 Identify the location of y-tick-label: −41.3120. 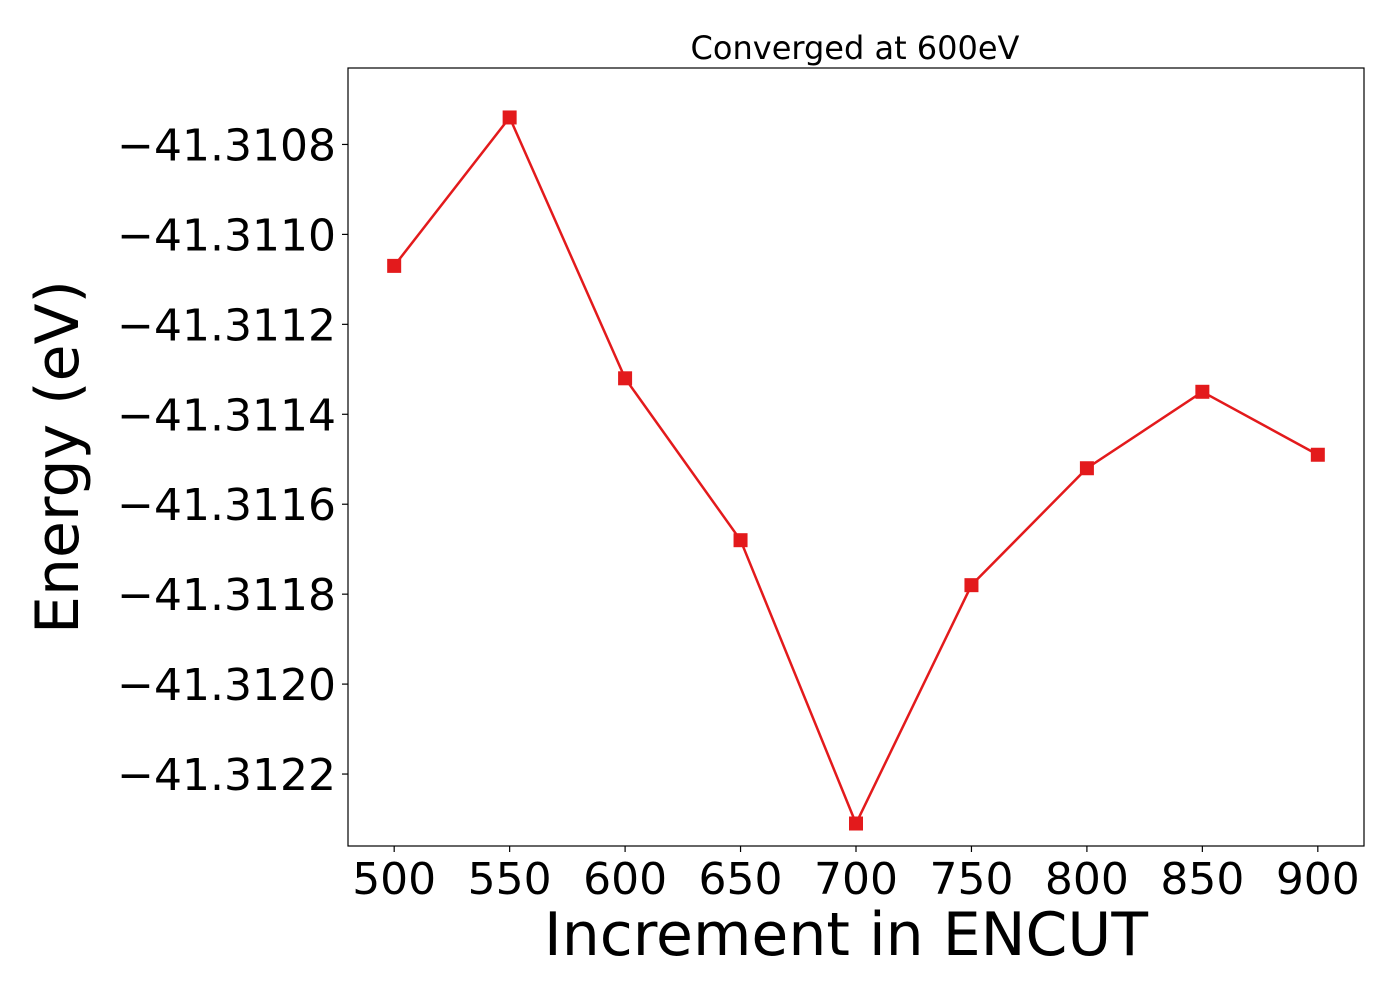
(226, 685).